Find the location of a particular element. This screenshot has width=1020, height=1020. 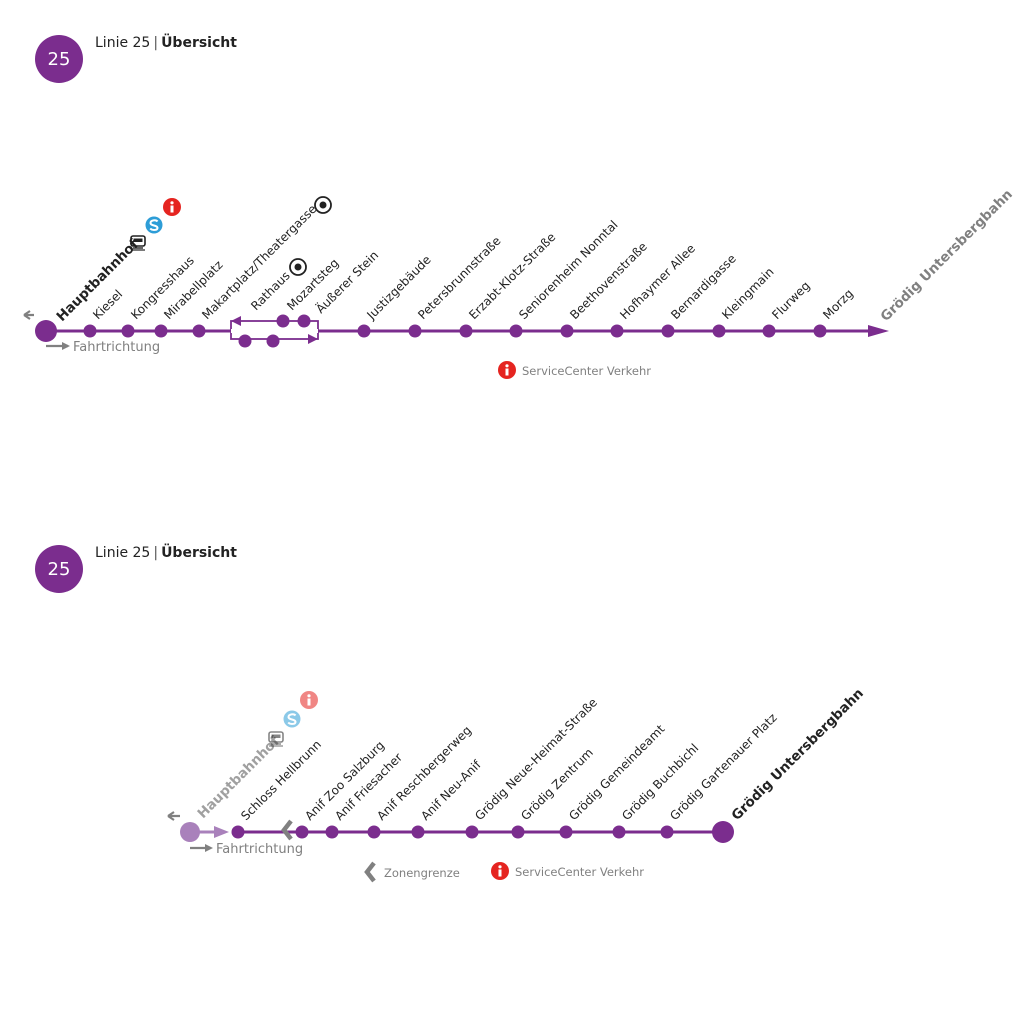

stop-label: Erzabt-Klotz-Straße is located at coordinates (512, 276).